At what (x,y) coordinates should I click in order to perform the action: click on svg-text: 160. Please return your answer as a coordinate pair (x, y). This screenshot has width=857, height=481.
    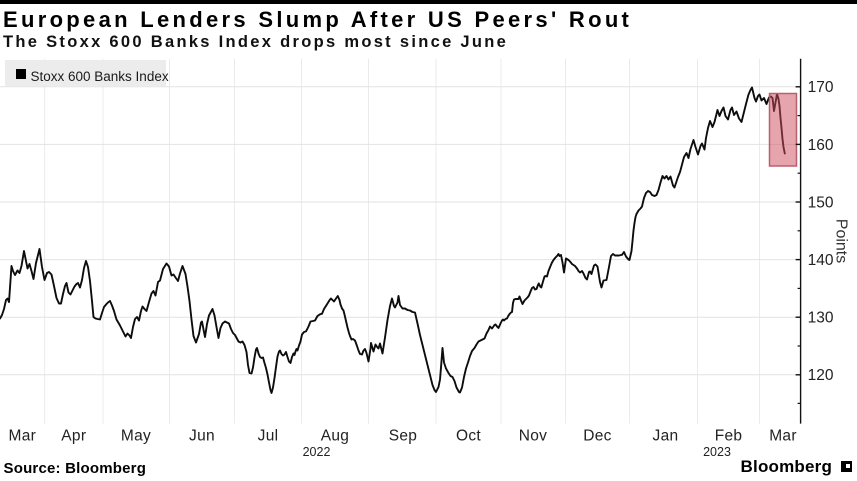
    Looking at the image, I should click on (821, 145).